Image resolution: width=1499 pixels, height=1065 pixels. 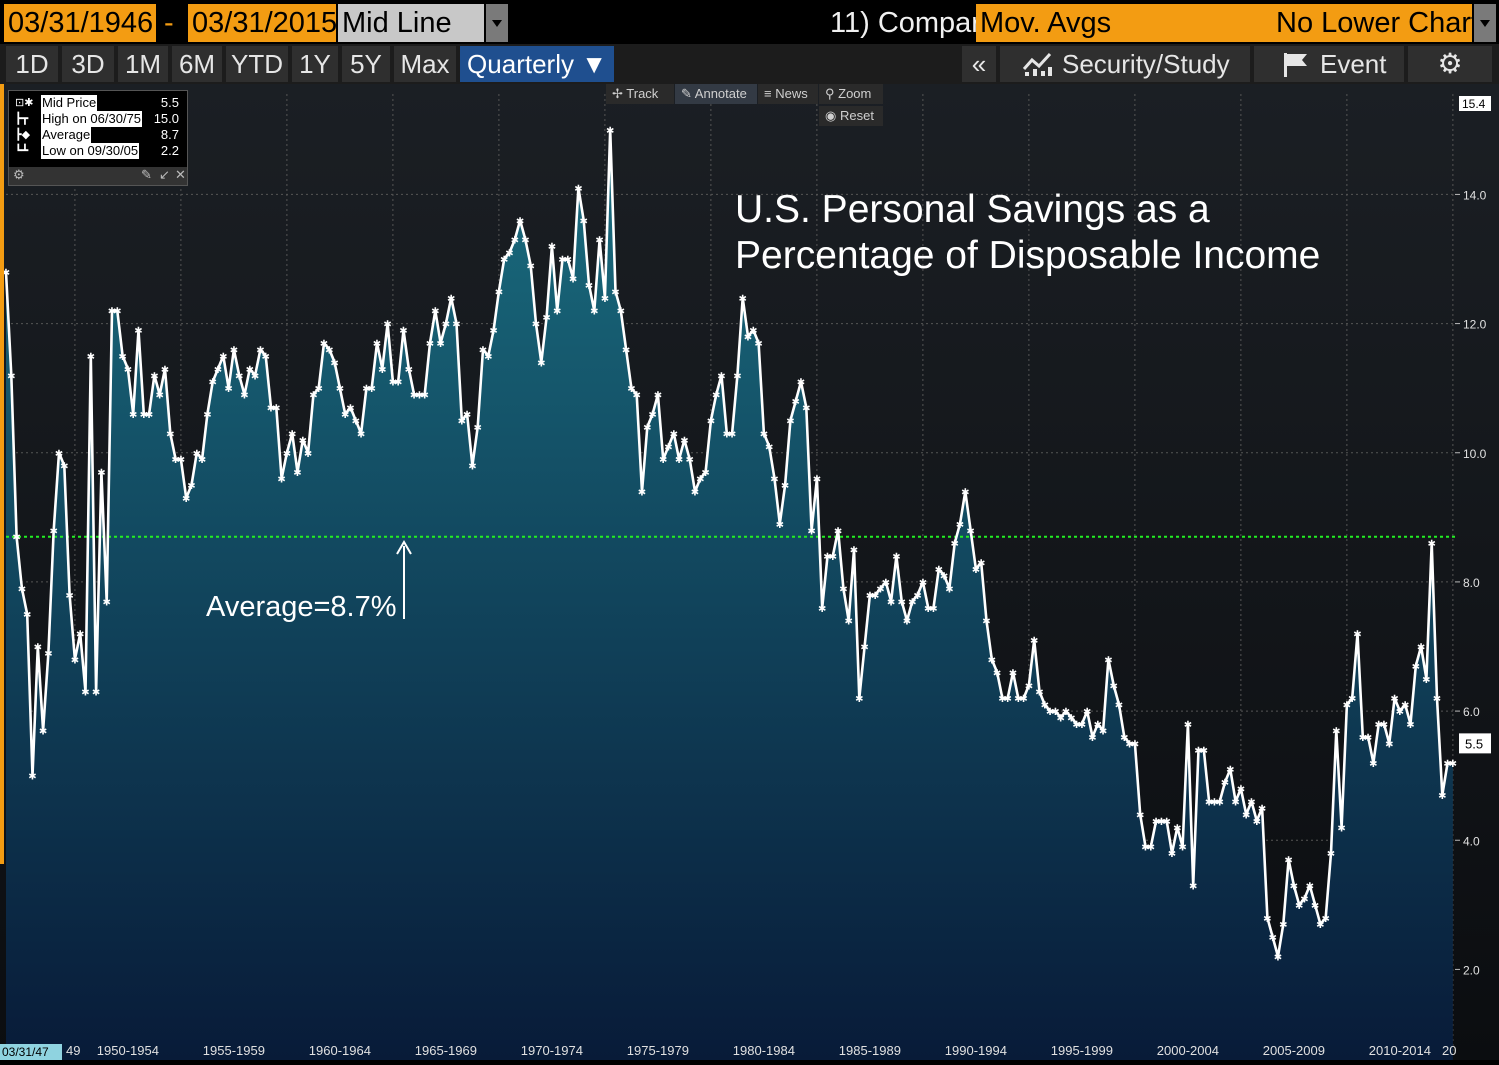 What do you see at coordinates (404, 579) in the screenshot?
I see `average-arrow` at bounding box center [404, 579].